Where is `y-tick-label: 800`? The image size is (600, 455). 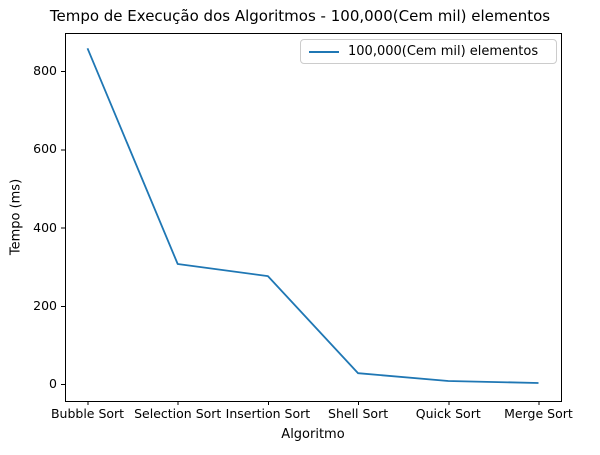
y-tick-label: 800 is located at coordinates (45, 70).